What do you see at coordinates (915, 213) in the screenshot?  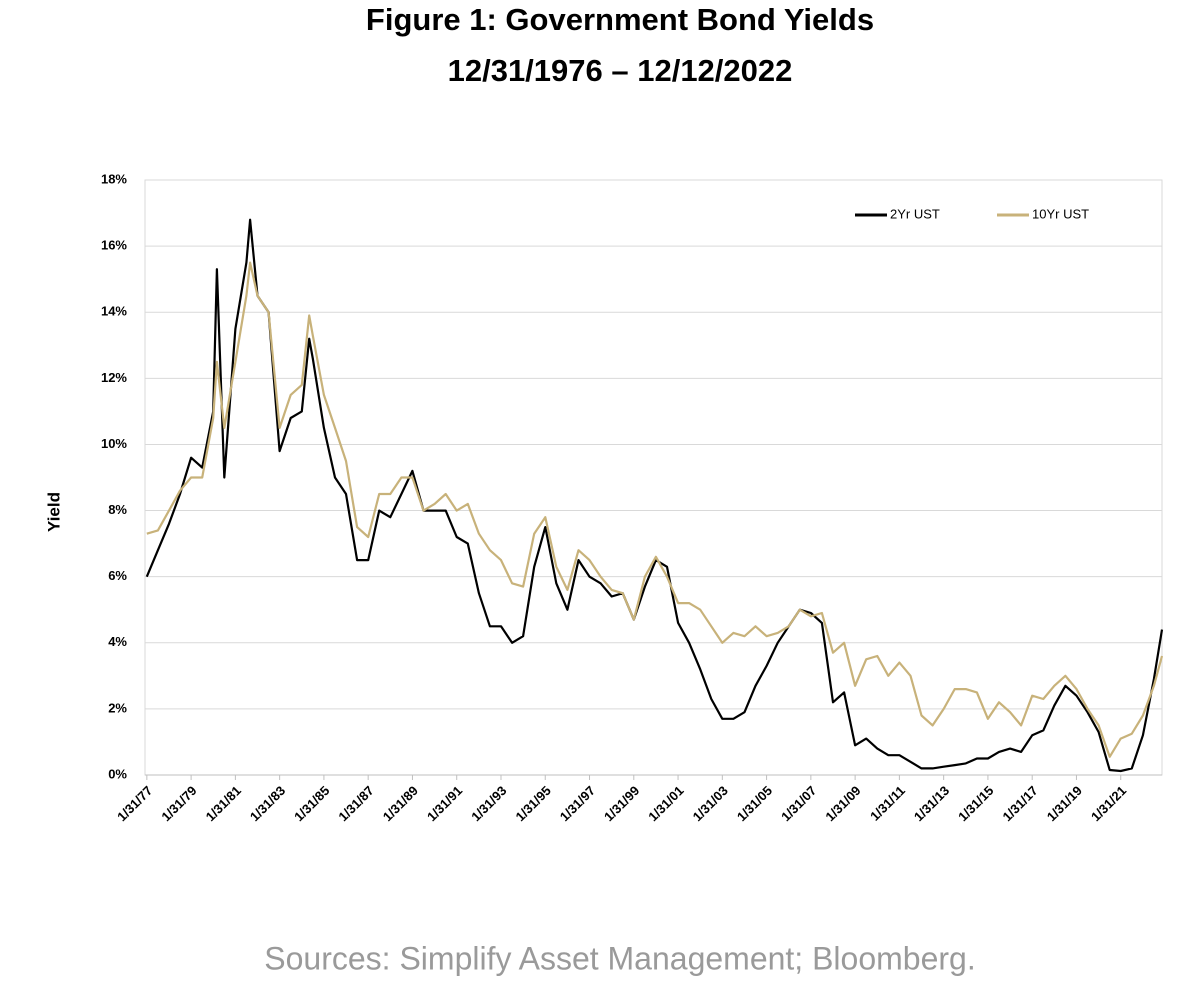 I see `legend-label: 2Yr UST` at bounding box center [915, 213].